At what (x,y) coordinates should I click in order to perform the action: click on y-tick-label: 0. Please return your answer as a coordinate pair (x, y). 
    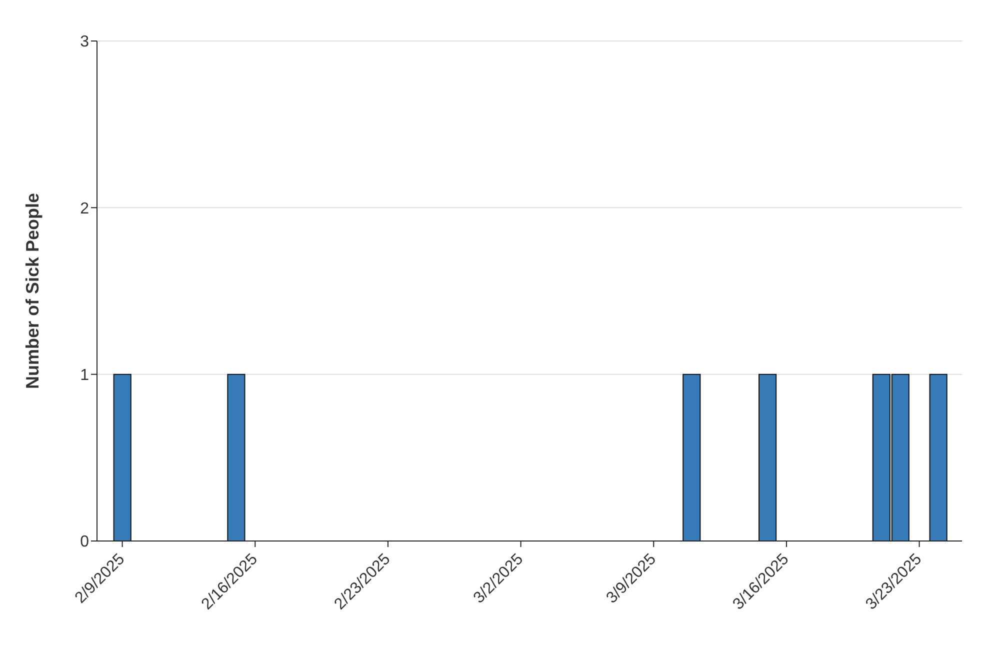
    Looking at the image, I should click on (85, 542).